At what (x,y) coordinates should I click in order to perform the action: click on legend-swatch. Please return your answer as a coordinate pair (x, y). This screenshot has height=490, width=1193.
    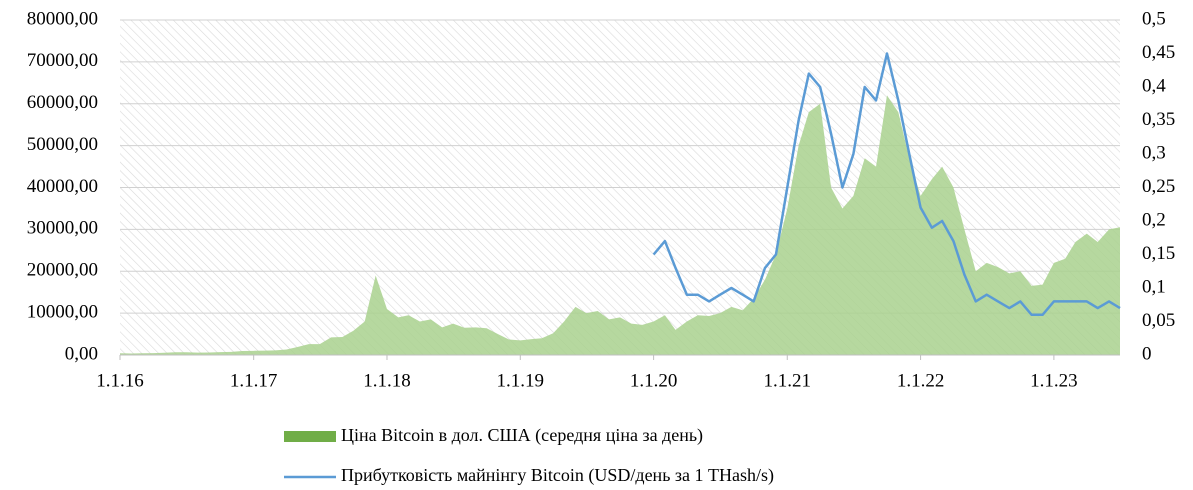
    Looking at the image, I should click on (310, 436).